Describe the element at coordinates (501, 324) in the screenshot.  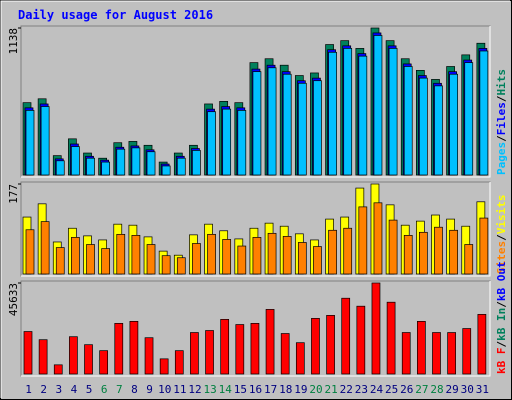
I see `legend-entry: kB In` at that location.